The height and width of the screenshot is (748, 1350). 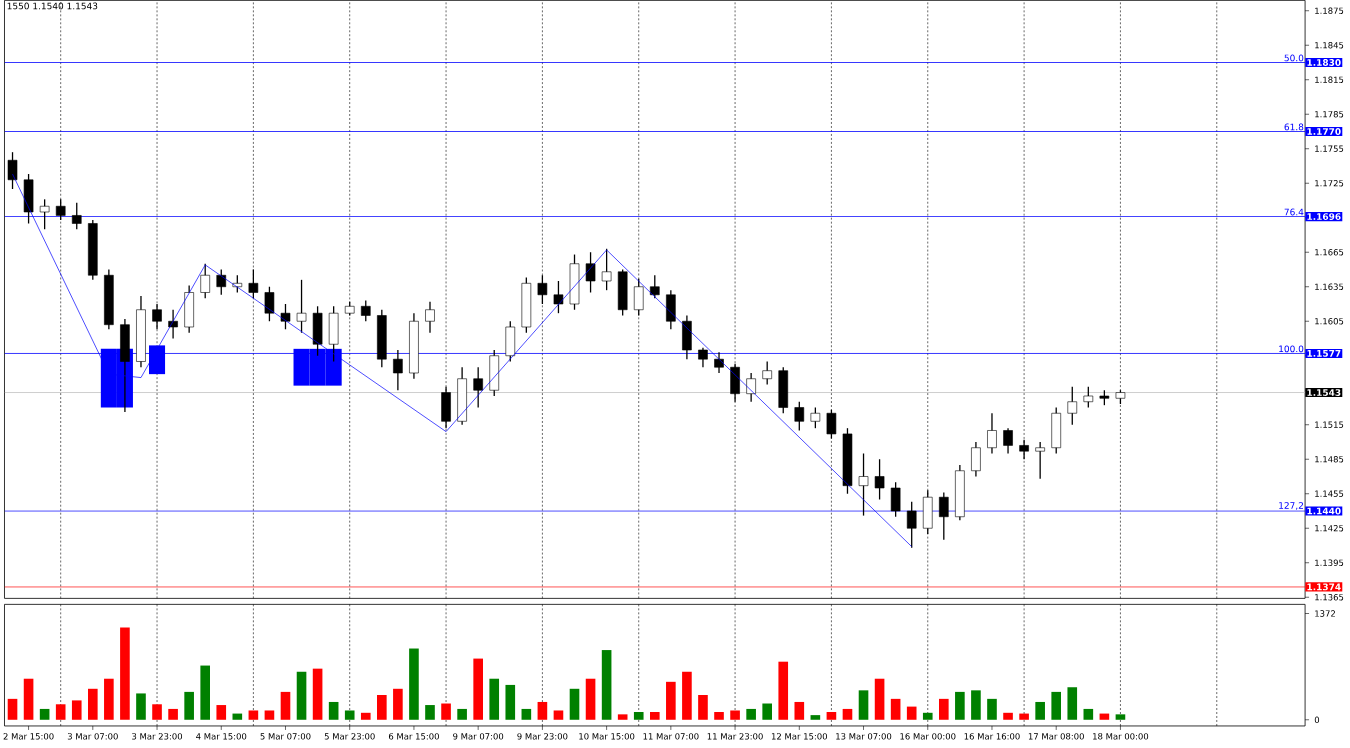 I want to click on y-tick-label: 1.1425, so click(x=1329, y=528).